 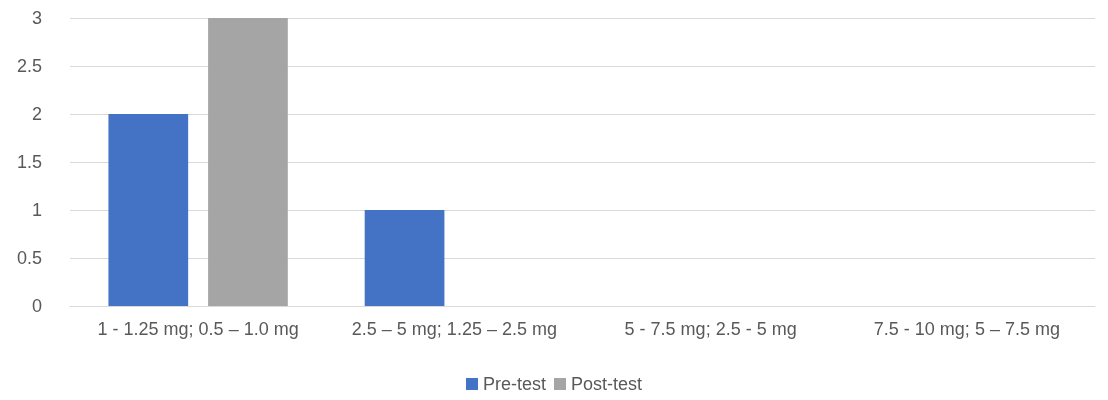 What do you see at coordinates (29, 66) in the screenshot?
I see `y-tick-label: 2.5` at bounding box center [29, 66].